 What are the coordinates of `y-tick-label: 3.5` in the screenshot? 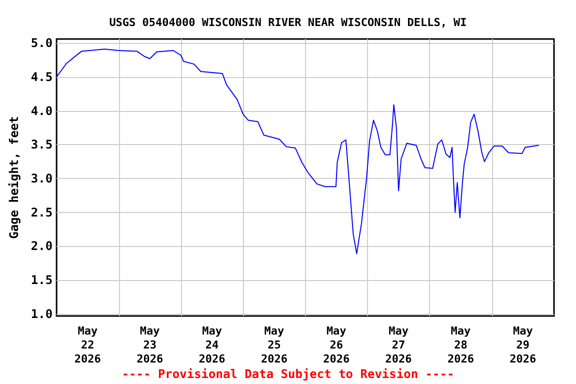 It's located at (41, 145).